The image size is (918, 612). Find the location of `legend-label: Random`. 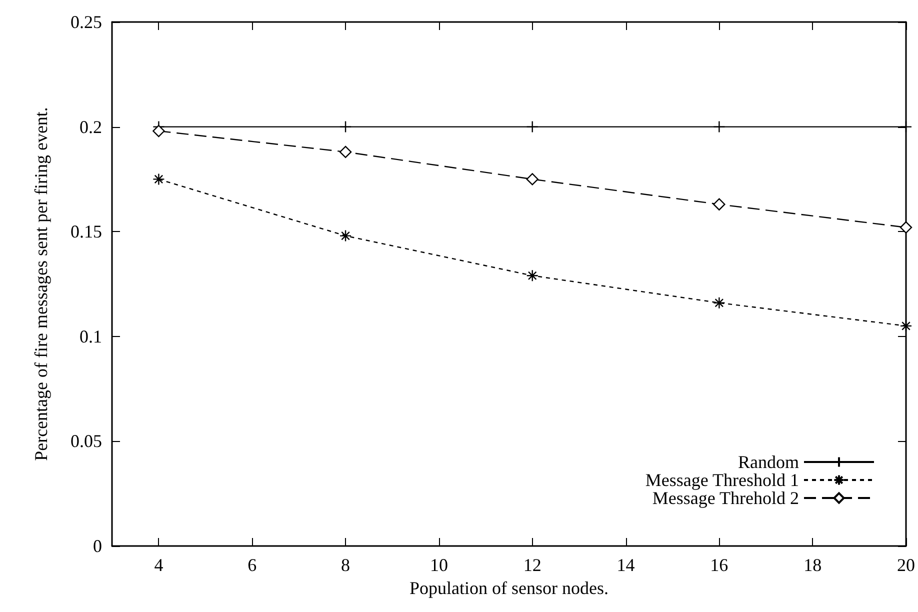

legend-label: Random is located at coordinates (768, 462).